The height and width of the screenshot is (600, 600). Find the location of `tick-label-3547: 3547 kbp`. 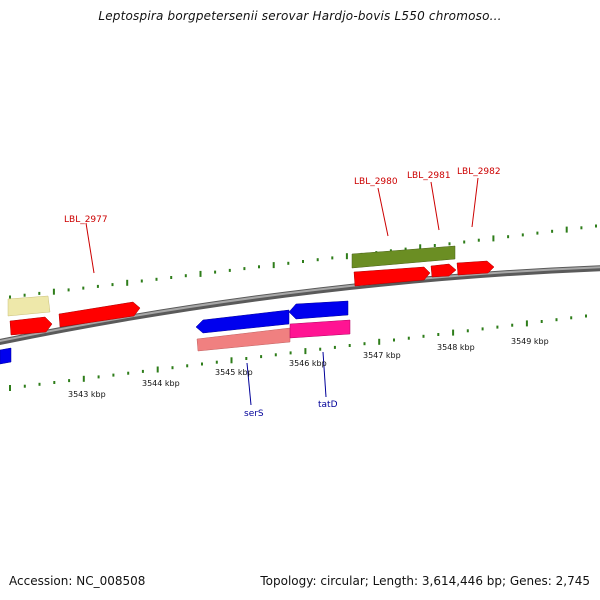

tick-label-3547: 3547 kbp is located at coordinates (382, 355).